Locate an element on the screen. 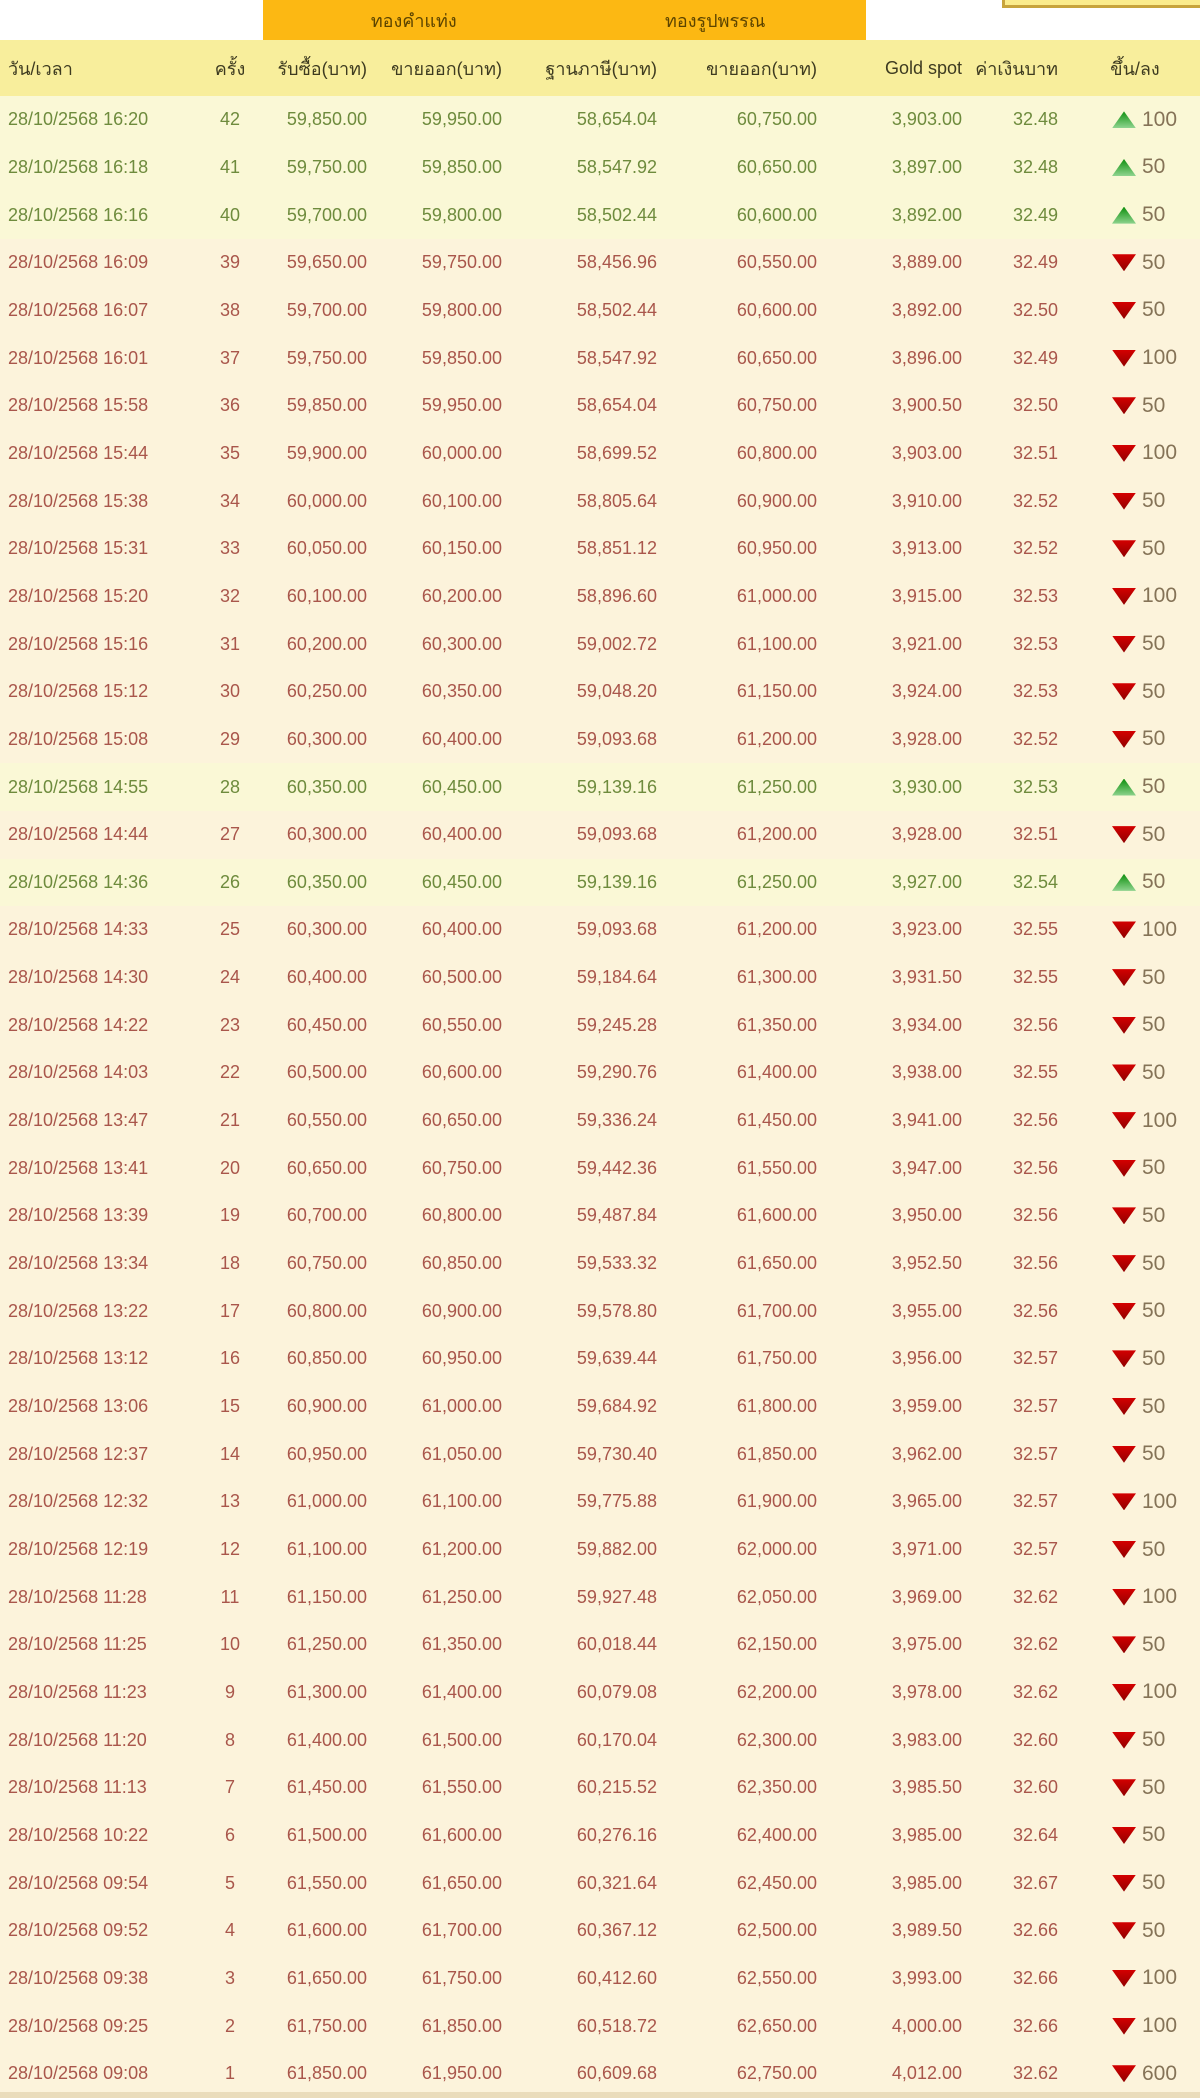 This screenshot has width=1200, height=2098. sell-price-cell: 59,950.00 is located at coordinates (461, 405).